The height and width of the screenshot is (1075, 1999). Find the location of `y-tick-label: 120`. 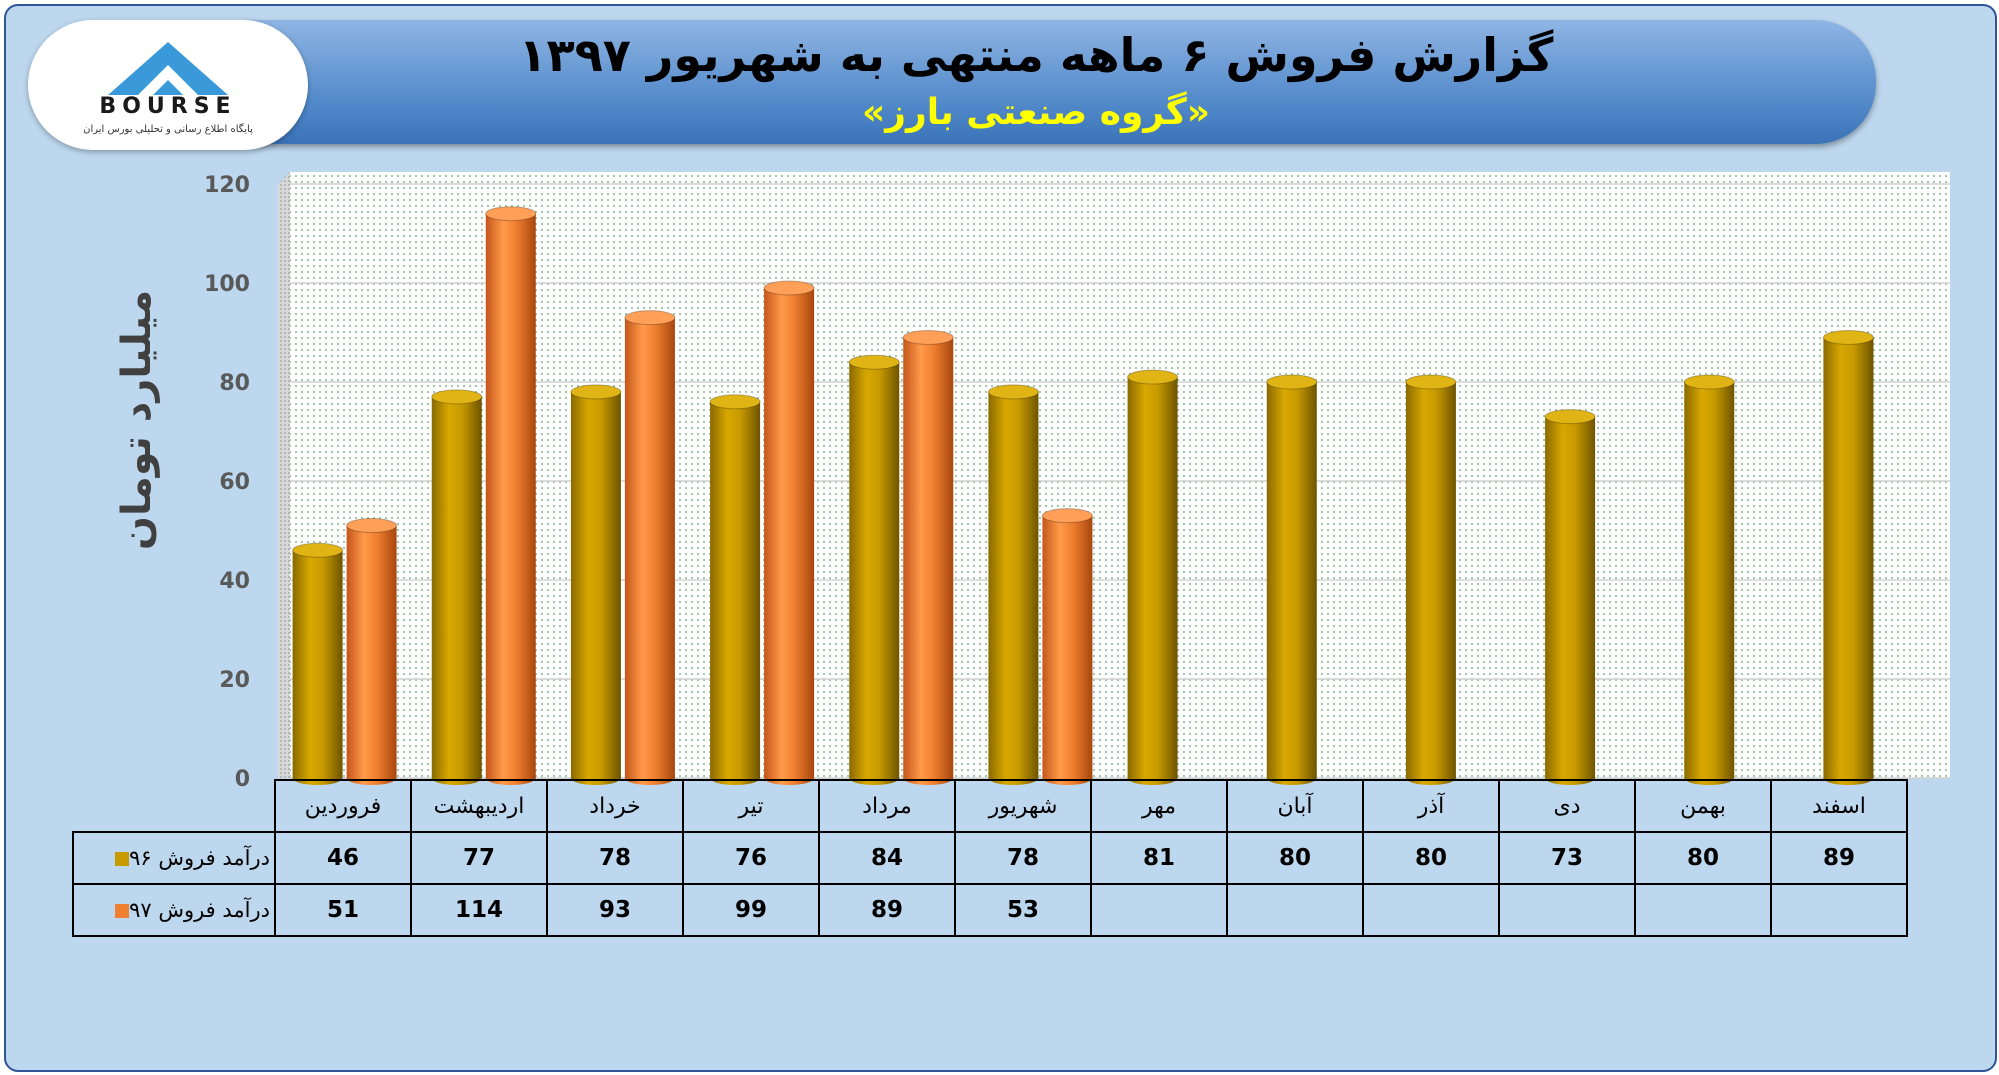

y-tick-label: 120 is located at coordinates (227, 185).